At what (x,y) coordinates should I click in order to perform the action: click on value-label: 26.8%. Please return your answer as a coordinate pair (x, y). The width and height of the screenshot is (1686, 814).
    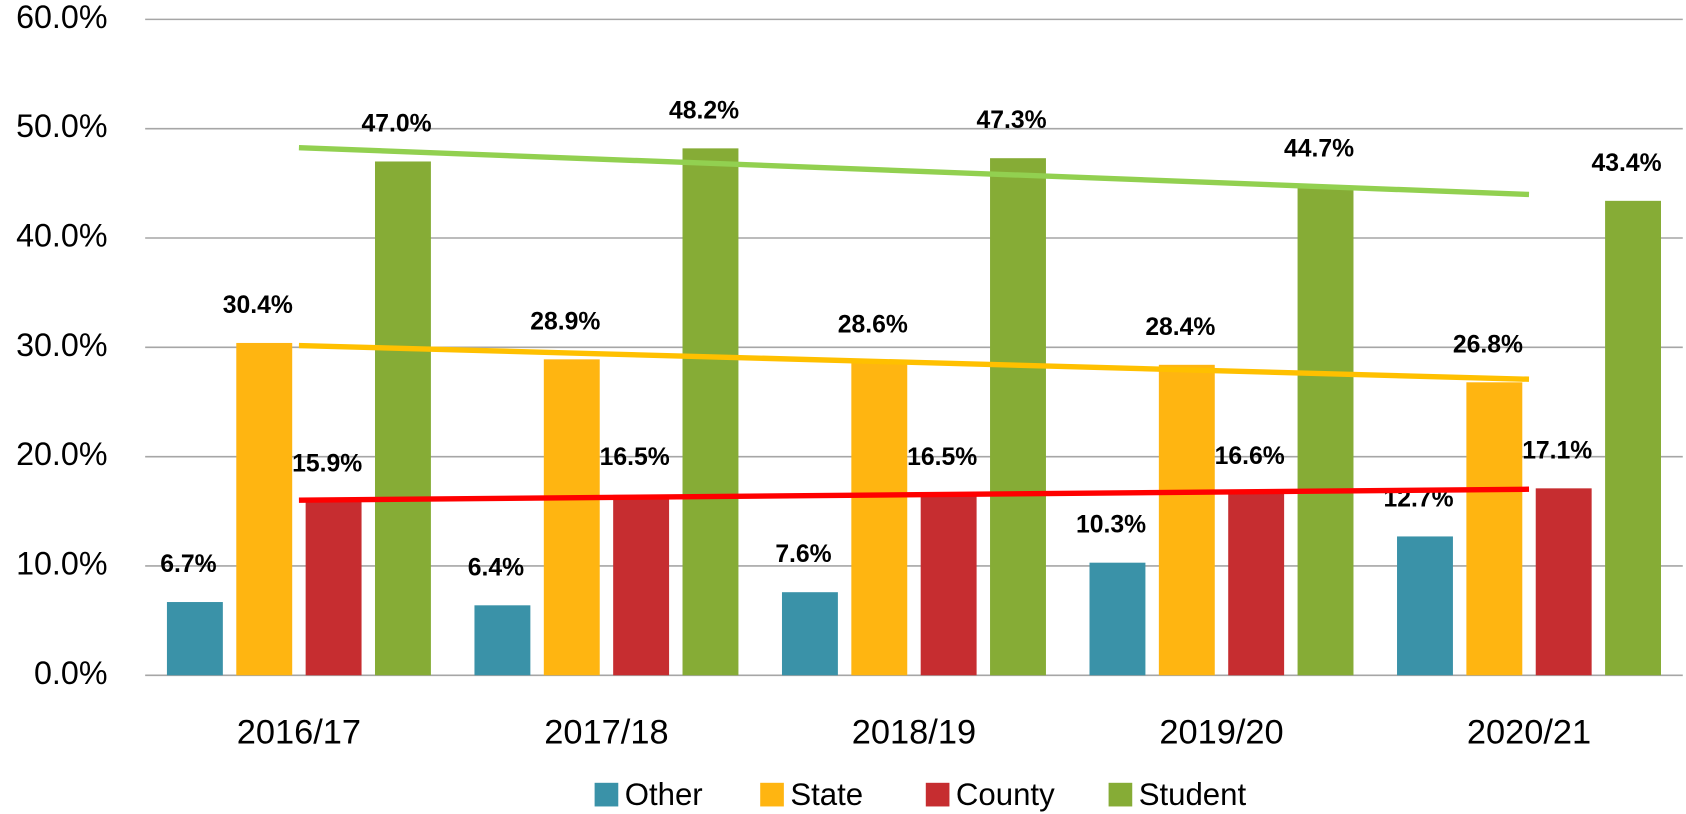
    Looking at the image, I should click on (1488, 344).